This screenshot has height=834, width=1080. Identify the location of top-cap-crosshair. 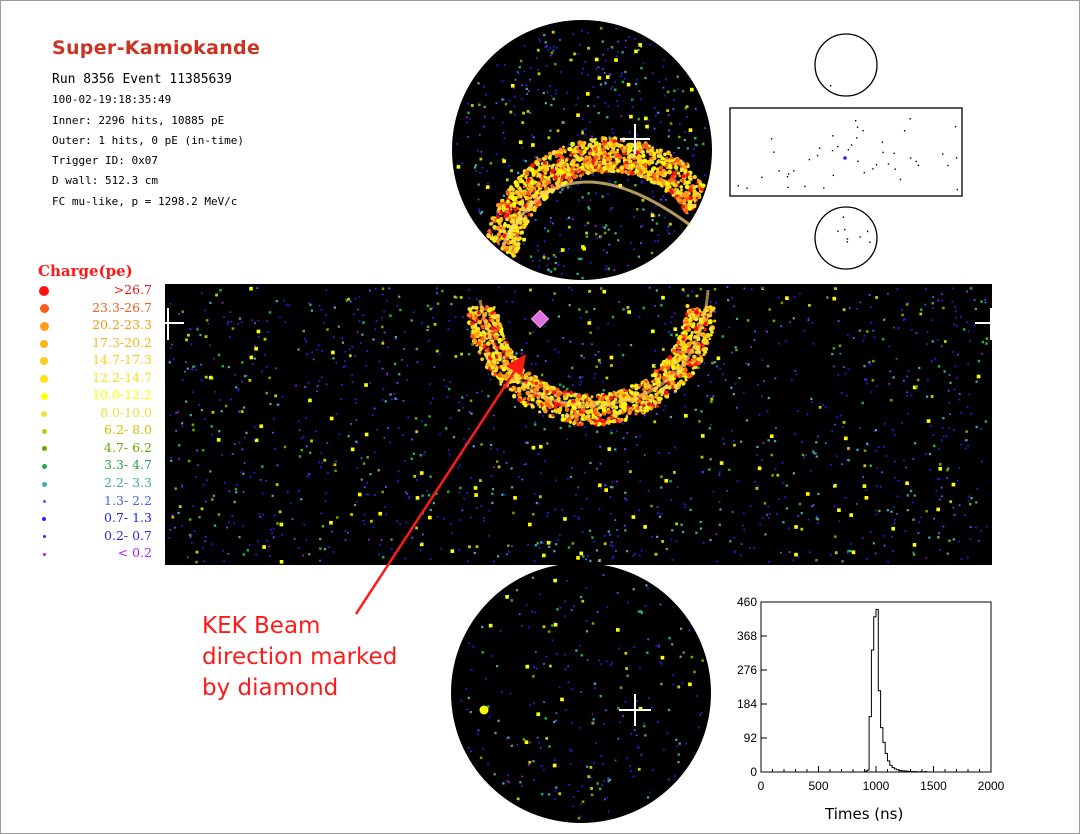
(635, 139).